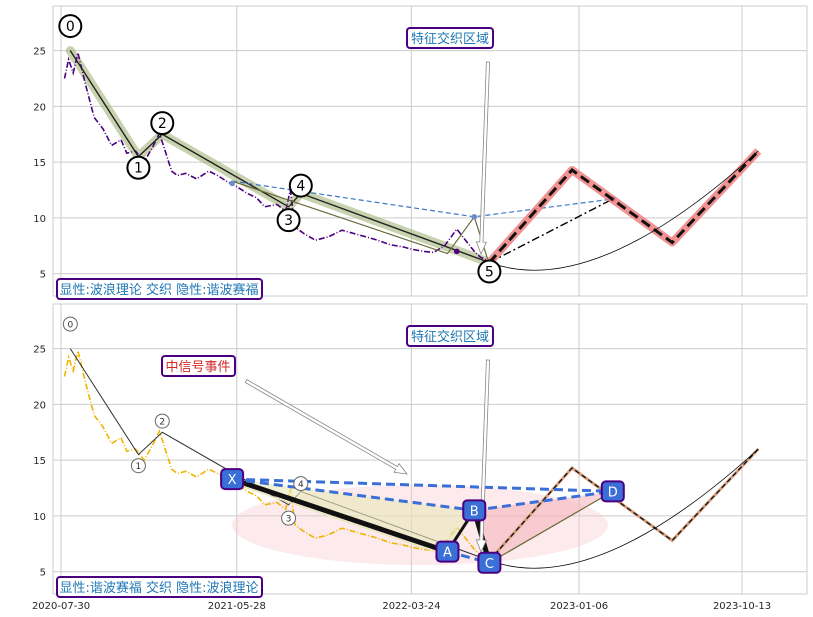 This screenshot has height=617, width=813. I want to click on wave-label-small: 1, so click(139, 467).